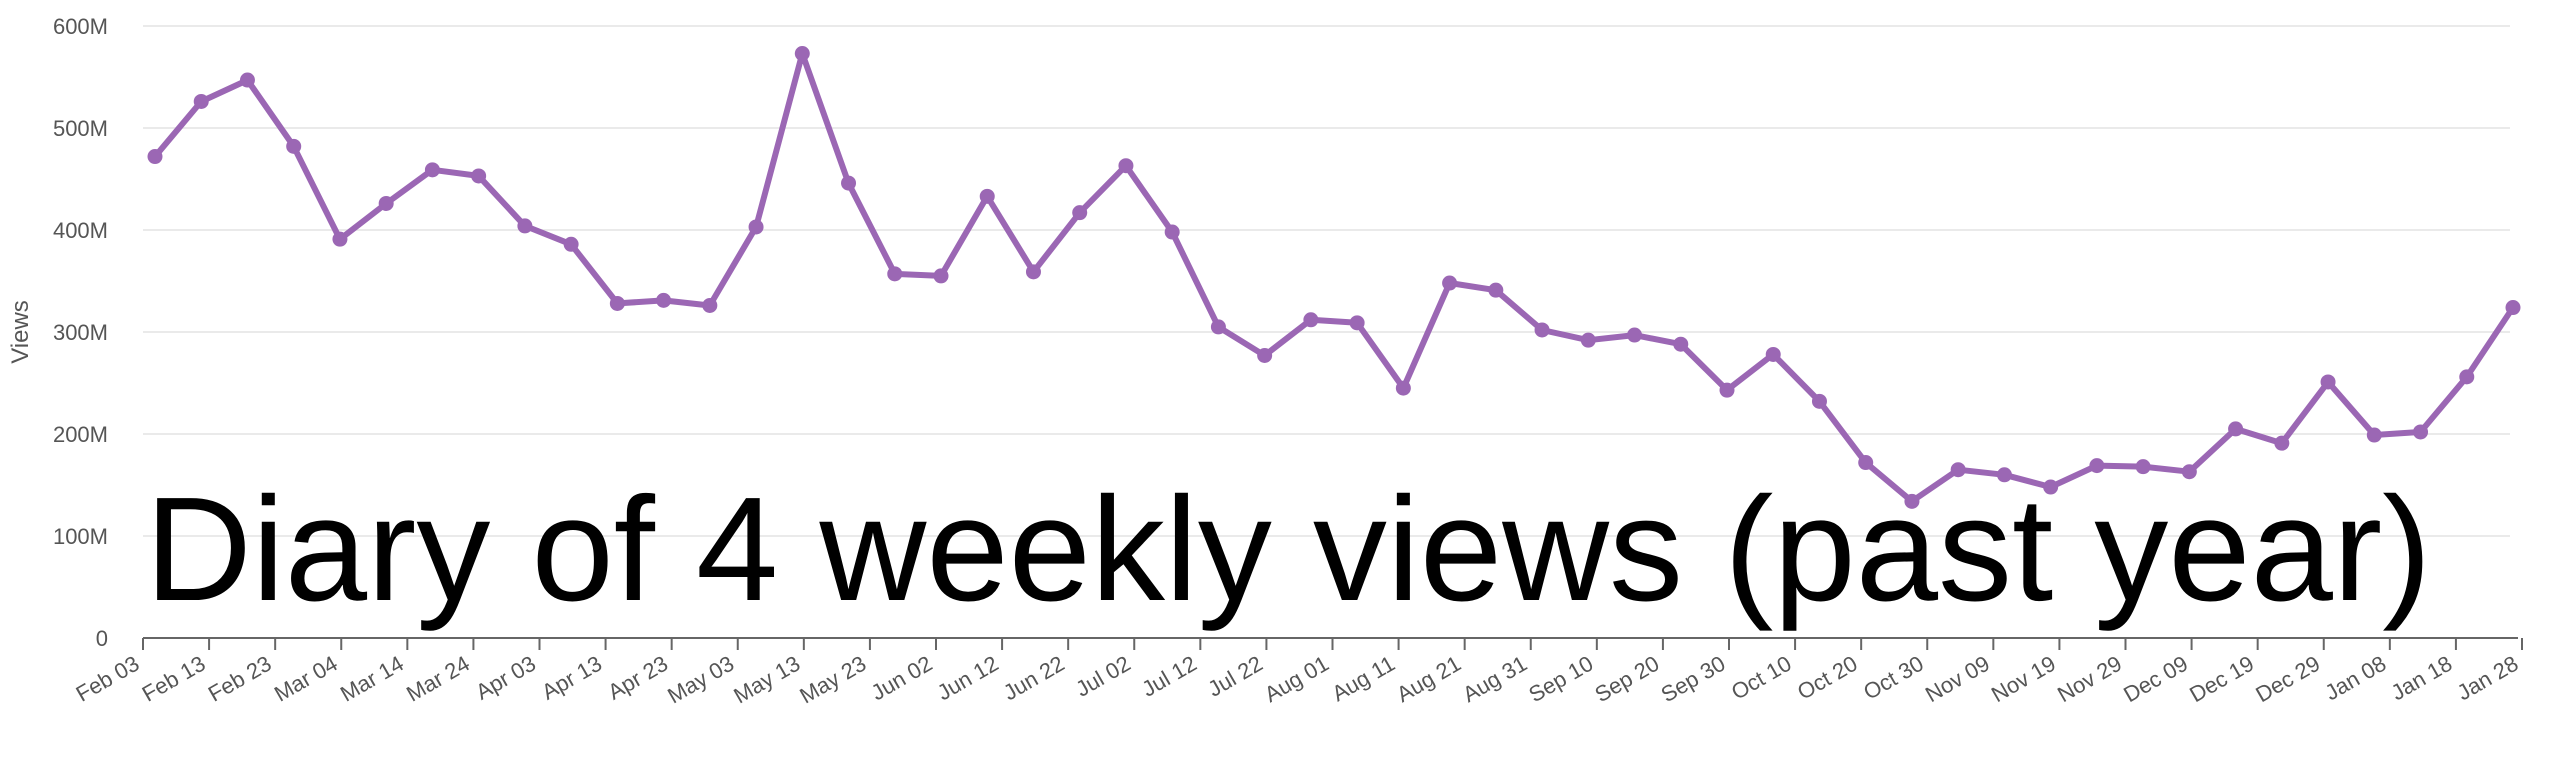  What do you see at coordinates (1693, 679) in the screenshot?
I see `x-tick-label: Sep 30` at bounding box center [1693, 679].